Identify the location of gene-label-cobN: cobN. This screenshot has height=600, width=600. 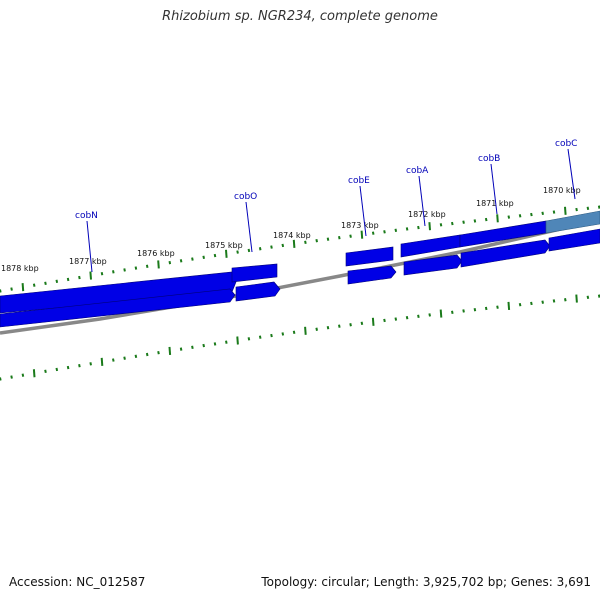
(86, 216).